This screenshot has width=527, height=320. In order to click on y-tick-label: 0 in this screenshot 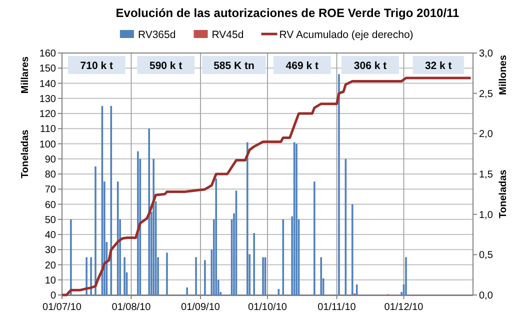, I will do `click(53, 296)`.